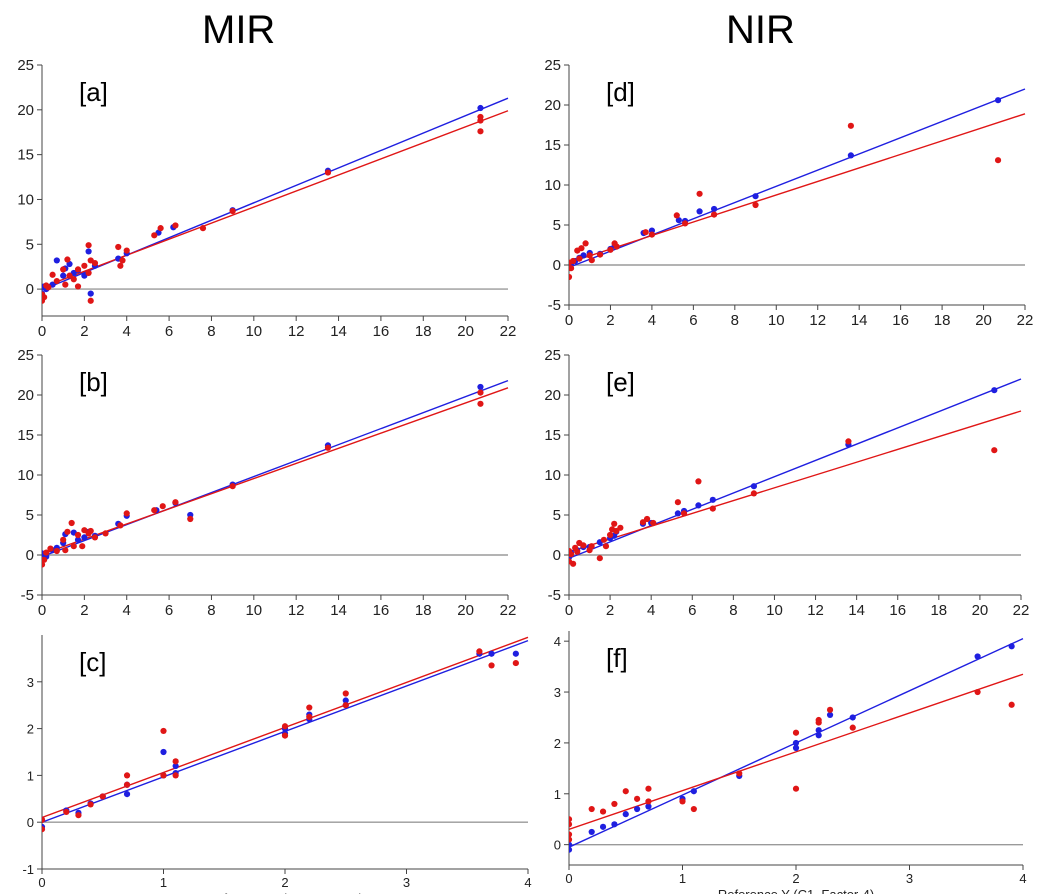 The height and width of the screenshot is (894, 1042). I want to click on x-tick-label: 14, so click(338, 610).